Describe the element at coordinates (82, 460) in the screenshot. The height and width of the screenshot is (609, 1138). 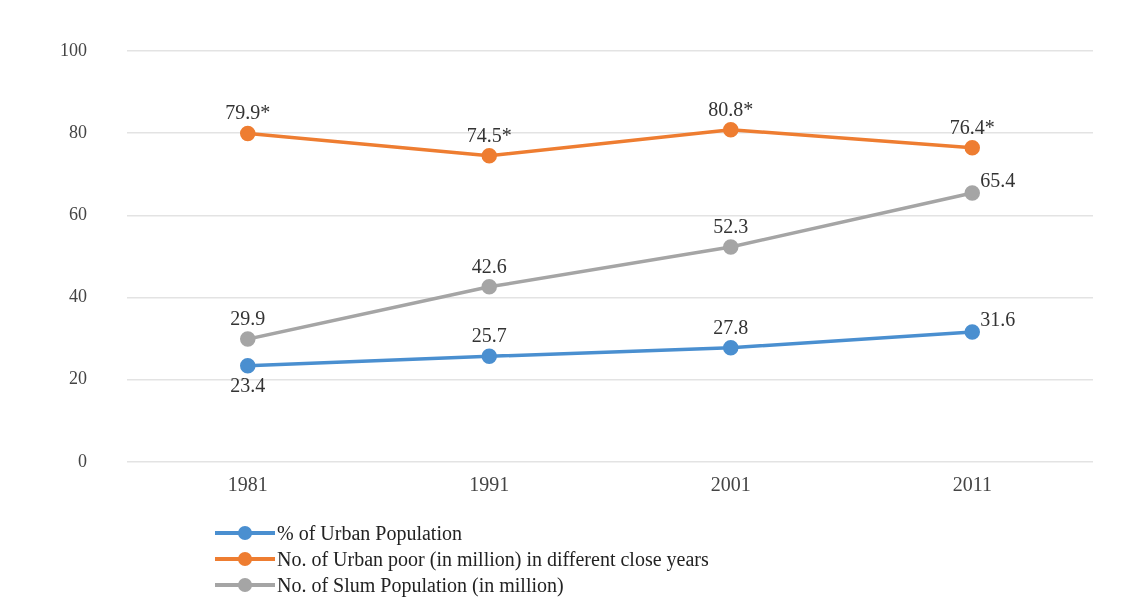
I see `y-tick-label: 0` at that location.